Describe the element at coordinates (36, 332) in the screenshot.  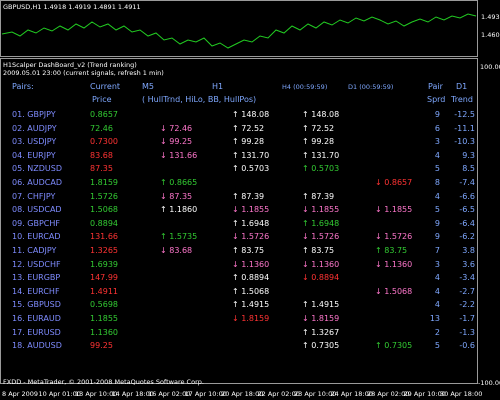
I see `pair-name: 17. EURUSD` at that location.